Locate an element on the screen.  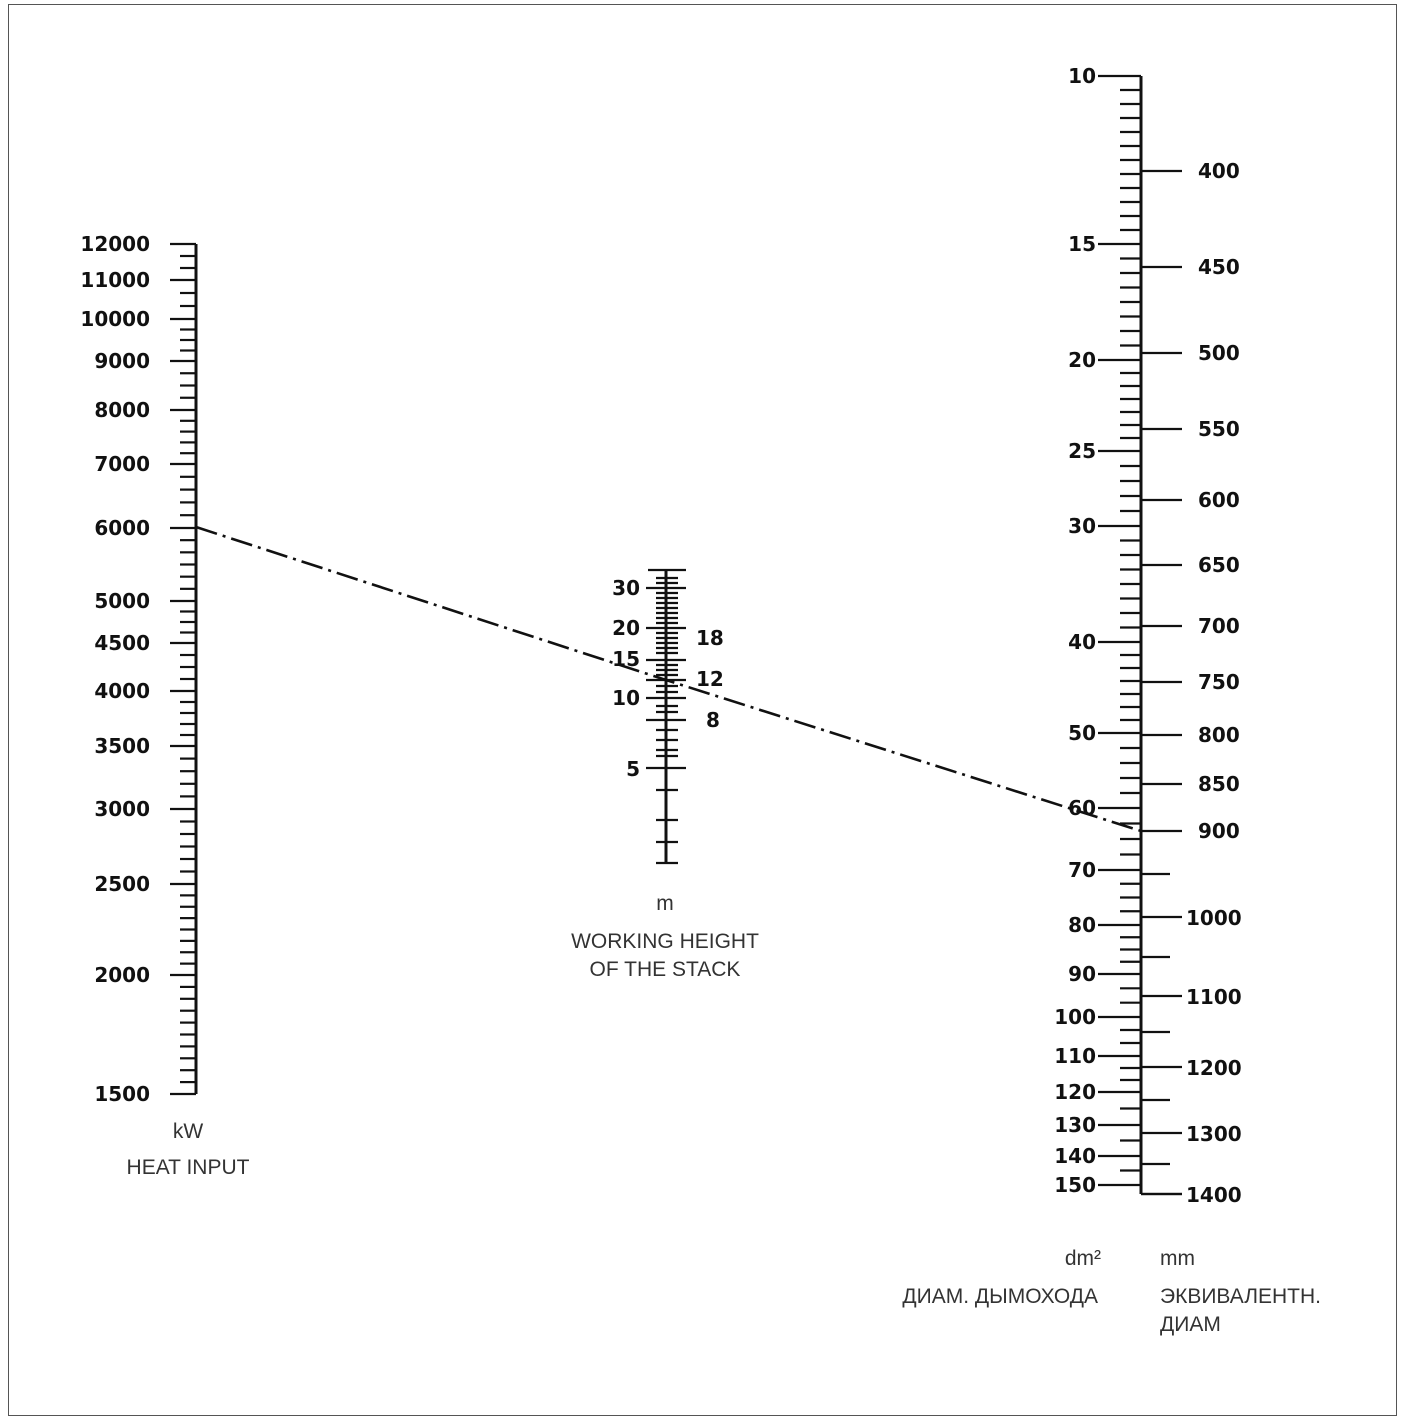
height-label: 12 is located at coordinates (710, 679).